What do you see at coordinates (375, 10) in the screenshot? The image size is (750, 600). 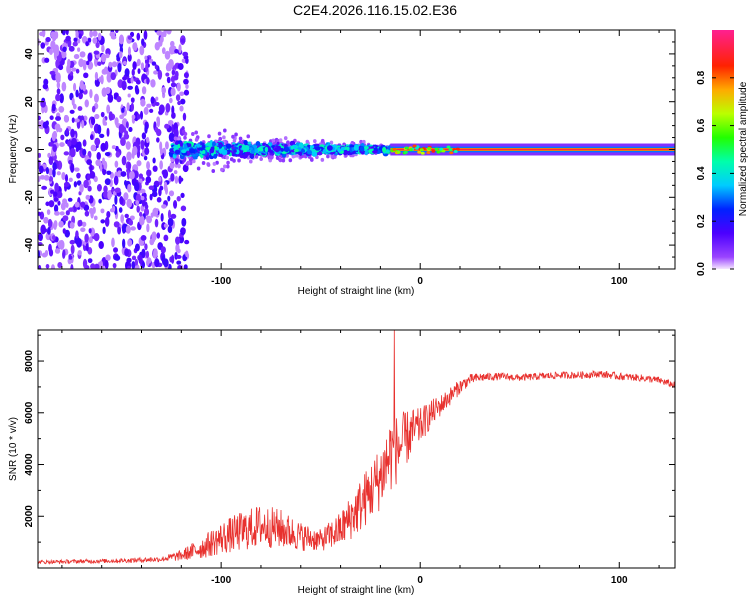 I see `chart-title: C2E4.2026.116.15.02.E36` at bounding box center [375, 10].